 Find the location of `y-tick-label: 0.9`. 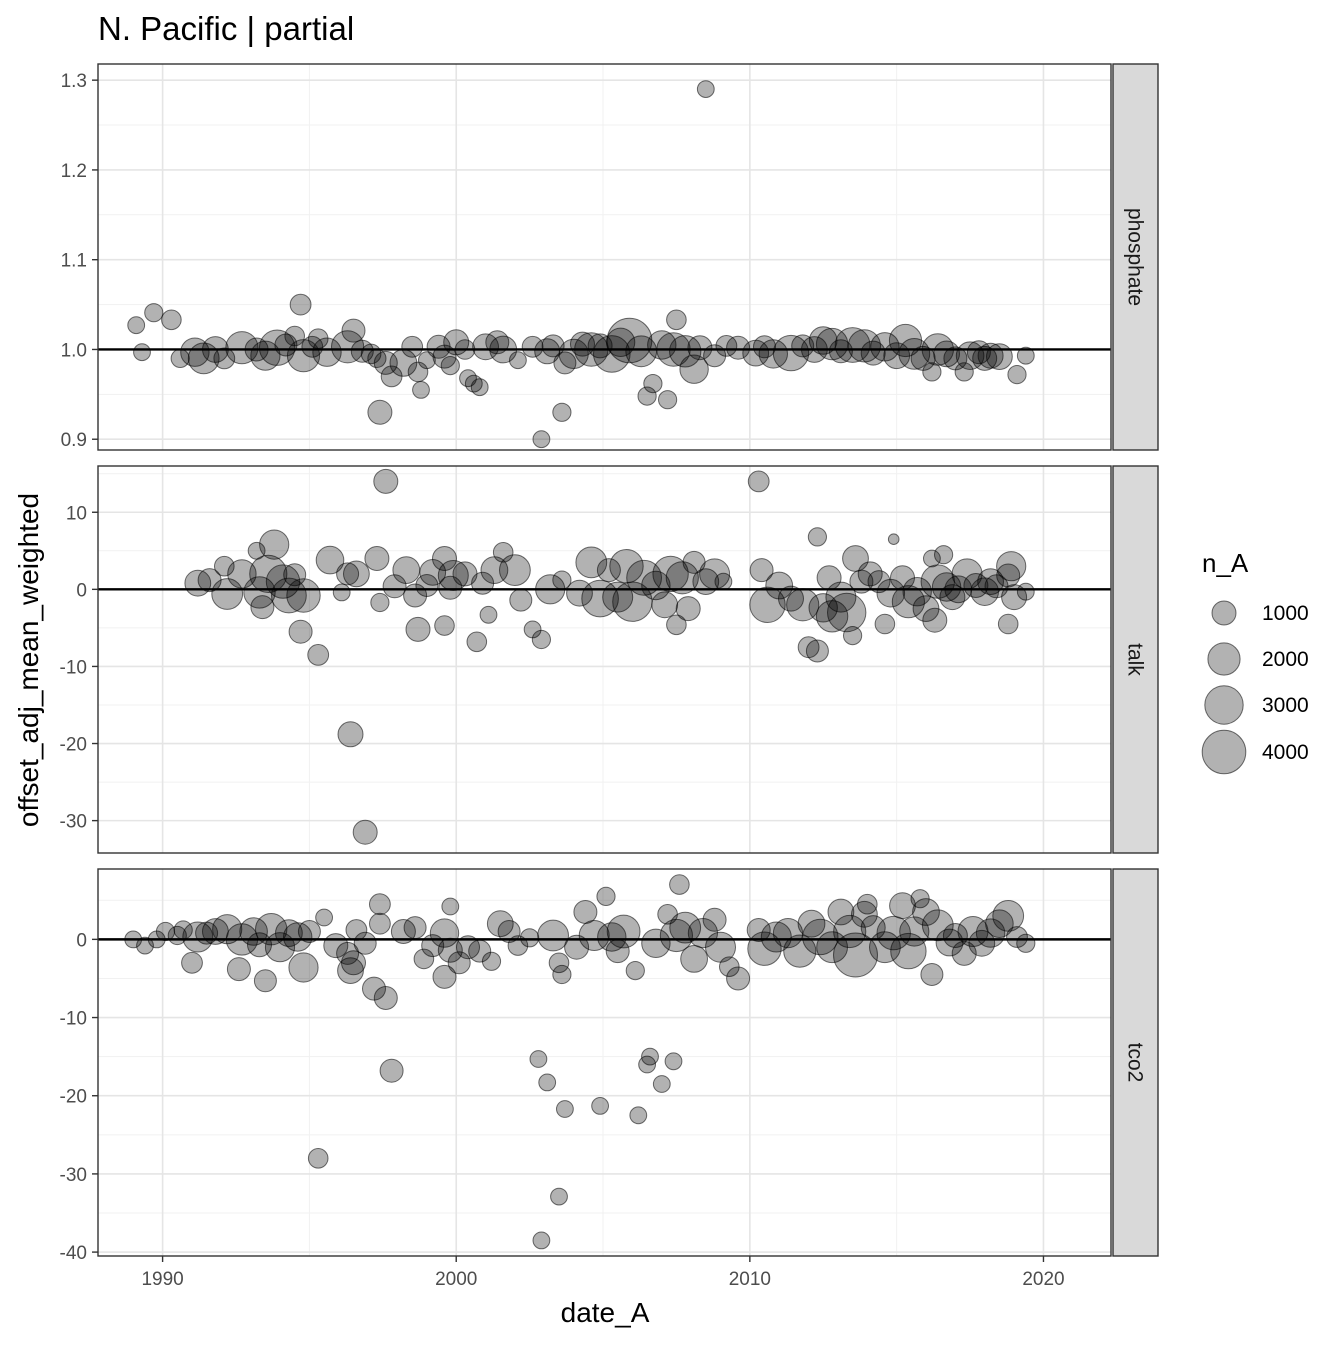

y-tick-label: 0.9 is located at coordinates (74, 440).